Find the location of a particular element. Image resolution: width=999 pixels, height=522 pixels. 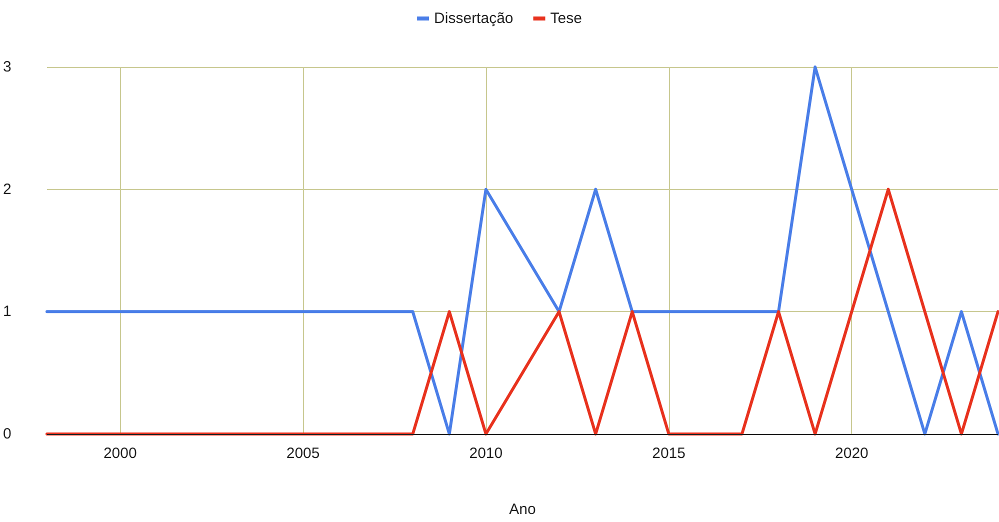

y-tick-label: 2 is located at coordinates (7, 189).